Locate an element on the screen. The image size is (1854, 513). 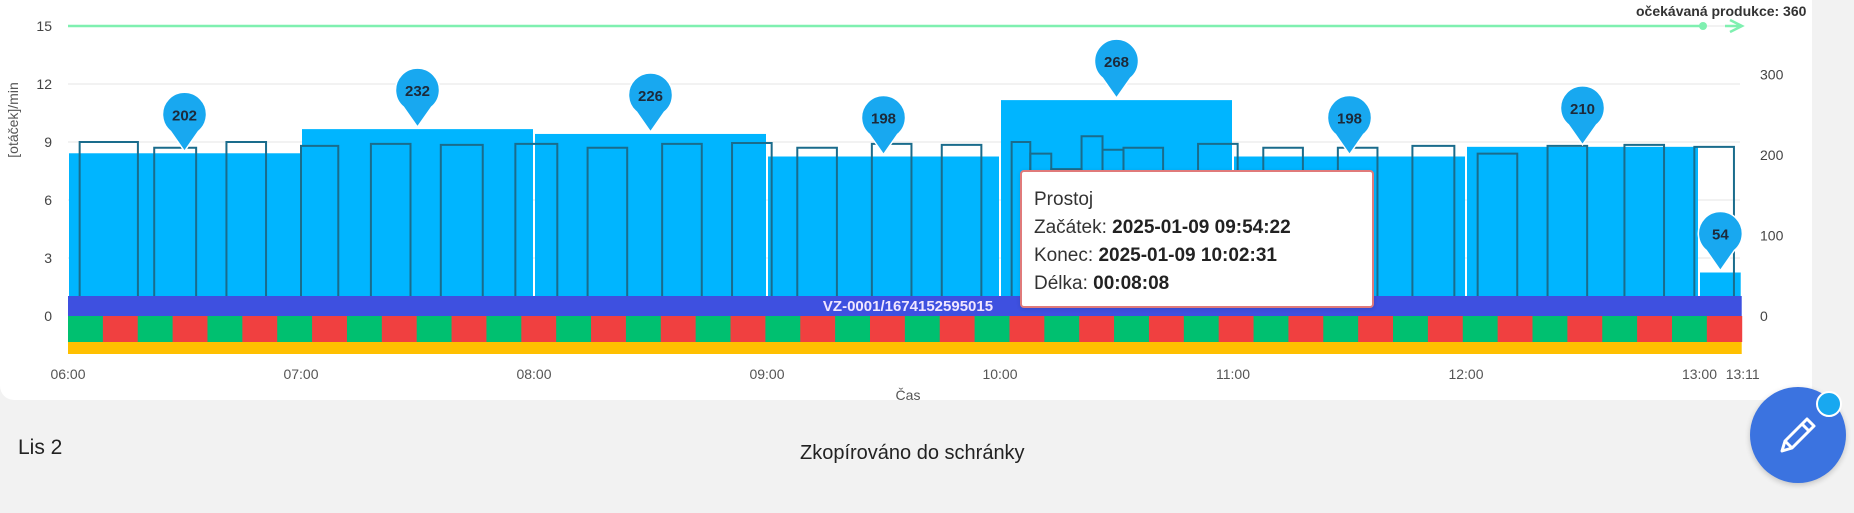
tooltip-end-row: Konec: 2025-01-09 10:02:31 is located at coordinates (1197, 256).